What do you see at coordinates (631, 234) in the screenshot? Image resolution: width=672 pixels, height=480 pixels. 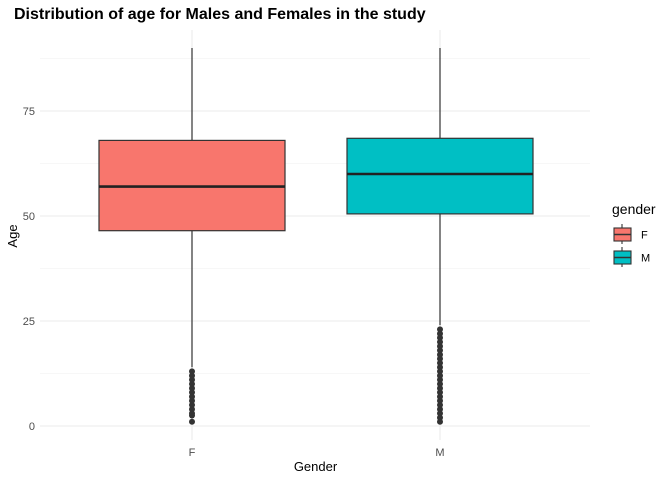 I see `legend-item-F: F` at bounding box center [631, 234].